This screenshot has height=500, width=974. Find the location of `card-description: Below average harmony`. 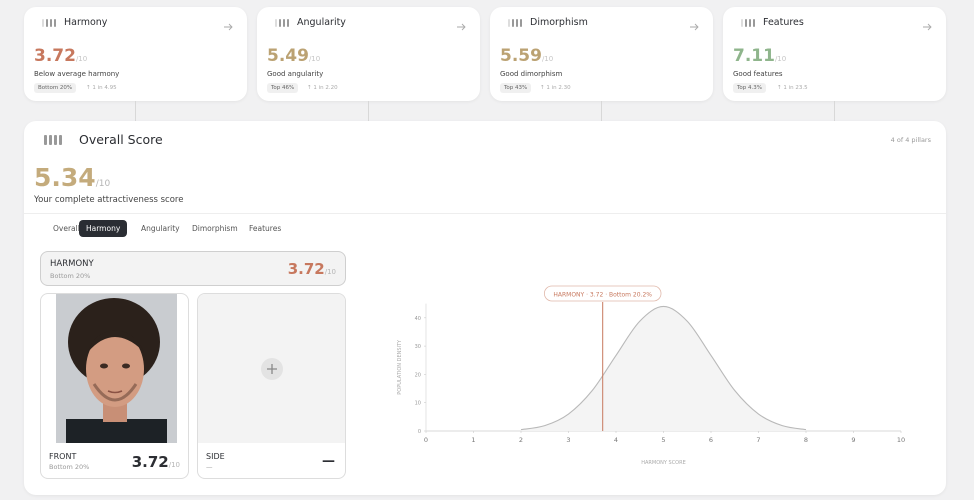

card-description: Below average harmony is located at coordinates (77, 74).